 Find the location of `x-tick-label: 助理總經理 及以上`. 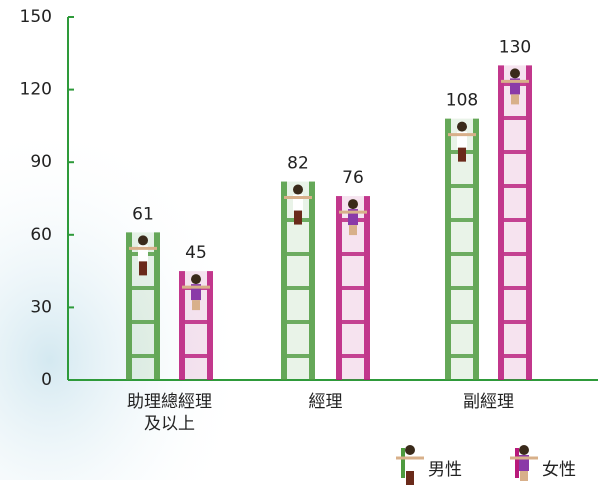

x-tick-label: 助理總經理 及以上 is located at coordinates (169, 413).